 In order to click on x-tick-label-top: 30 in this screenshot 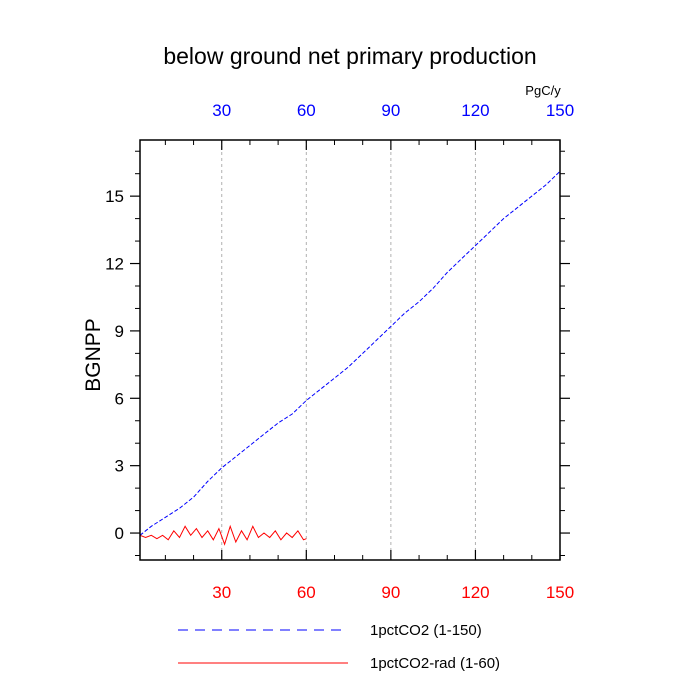, I will do `click(221, 110)`.